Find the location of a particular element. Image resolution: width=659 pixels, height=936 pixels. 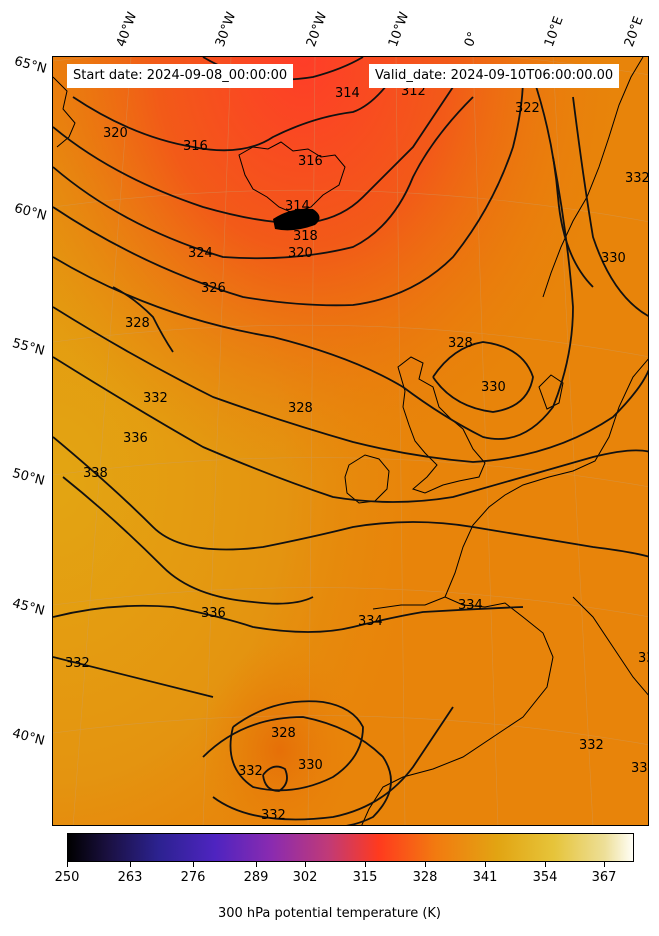

denmark-coast is located at coordinates (551, 392).